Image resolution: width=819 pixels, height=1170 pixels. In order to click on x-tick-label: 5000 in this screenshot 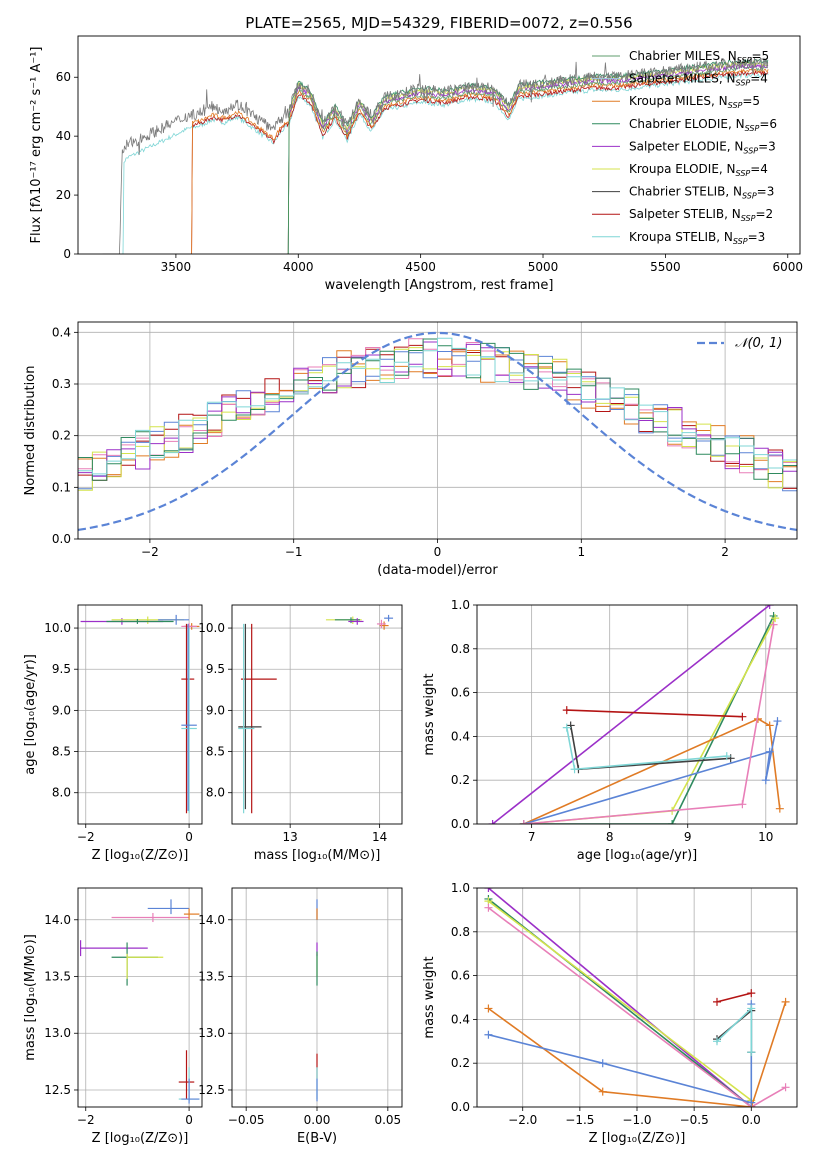, I will do `click(543, 267)`.